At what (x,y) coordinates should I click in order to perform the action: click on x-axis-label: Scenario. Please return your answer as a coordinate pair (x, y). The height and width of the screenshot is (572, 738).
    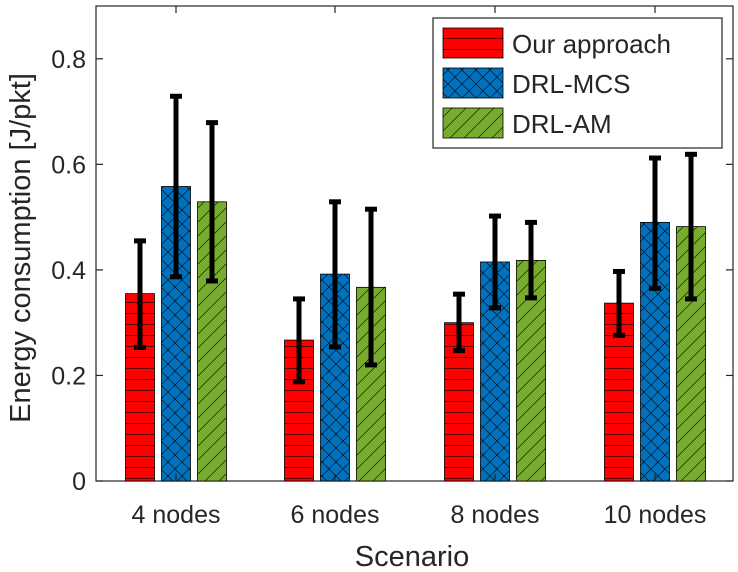
    Looking at the image, I should click on (412, 556).